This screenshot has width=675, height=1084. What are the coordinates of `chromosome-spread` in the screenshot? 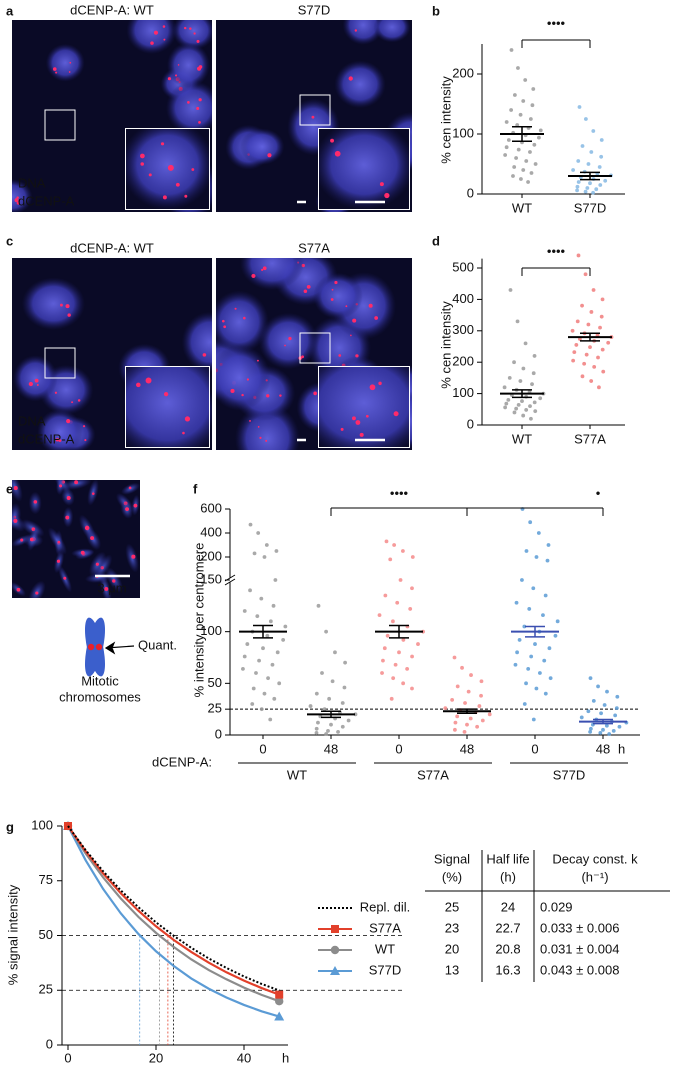 It's located at (94, 539).